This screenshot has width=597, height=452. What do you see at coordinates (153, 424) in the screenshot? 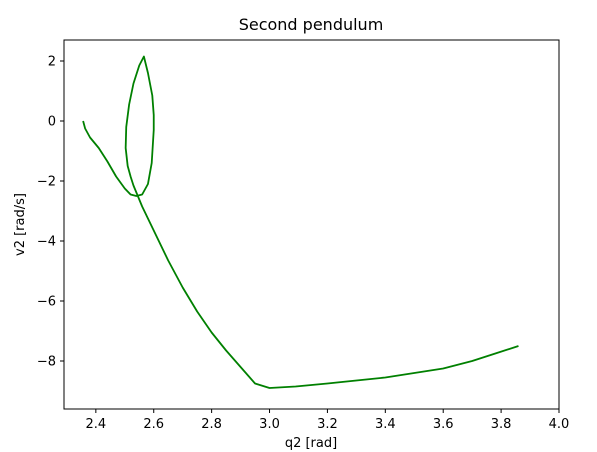
I see `x-tick-label: 2.6` at bounding box center [153, 424].